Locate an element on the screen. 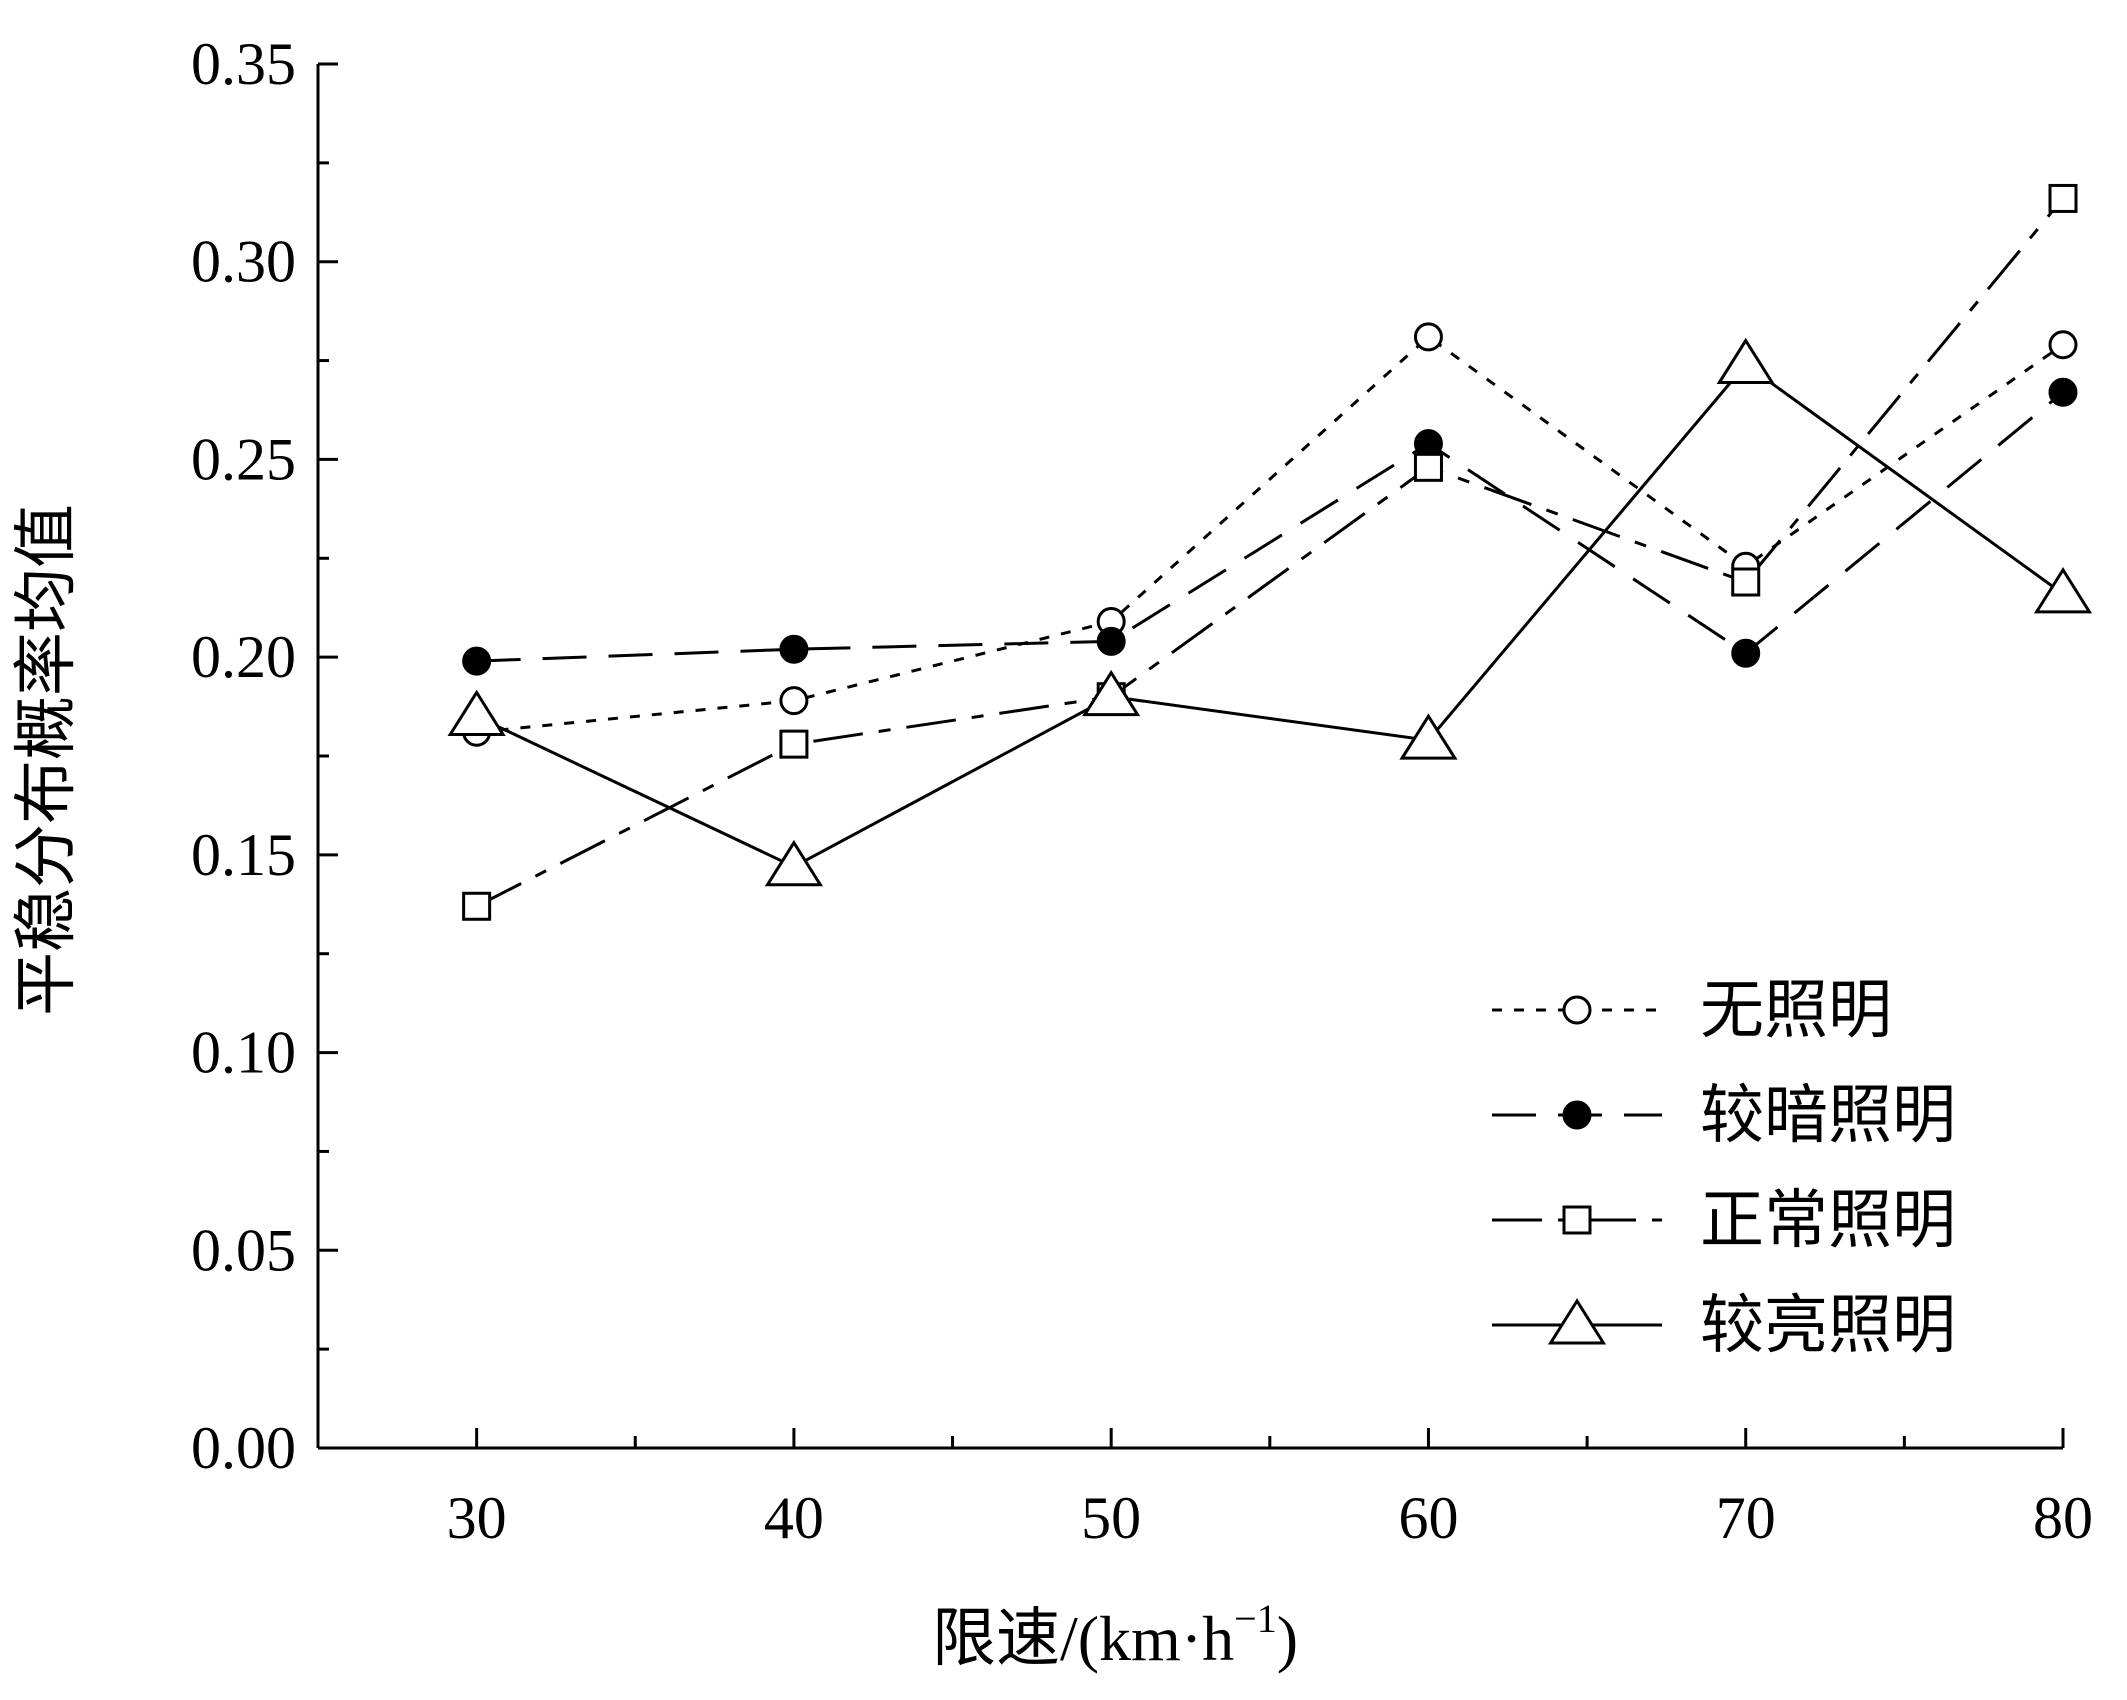 Image resolution: width=2127 pixels, height=1700 pixels. y-tick-label: 0.05 is located at coordinates (243, 1250).